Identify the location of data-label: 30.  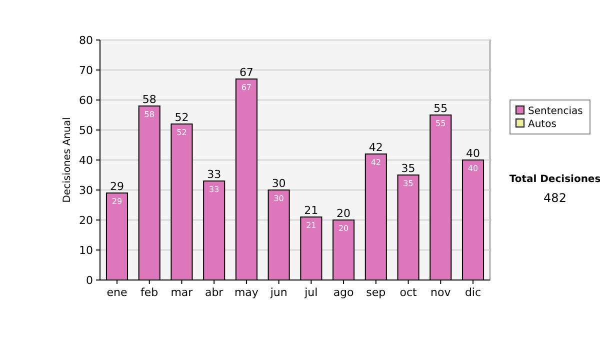
(279, 183).